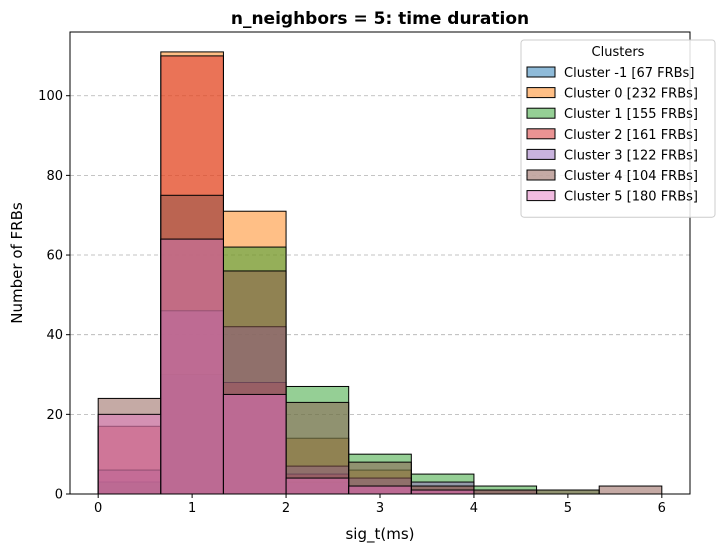 The height and width of the screenshot is (552, 723). I want to click on x-axis-label: sig_t(ms), so click(379, 534).